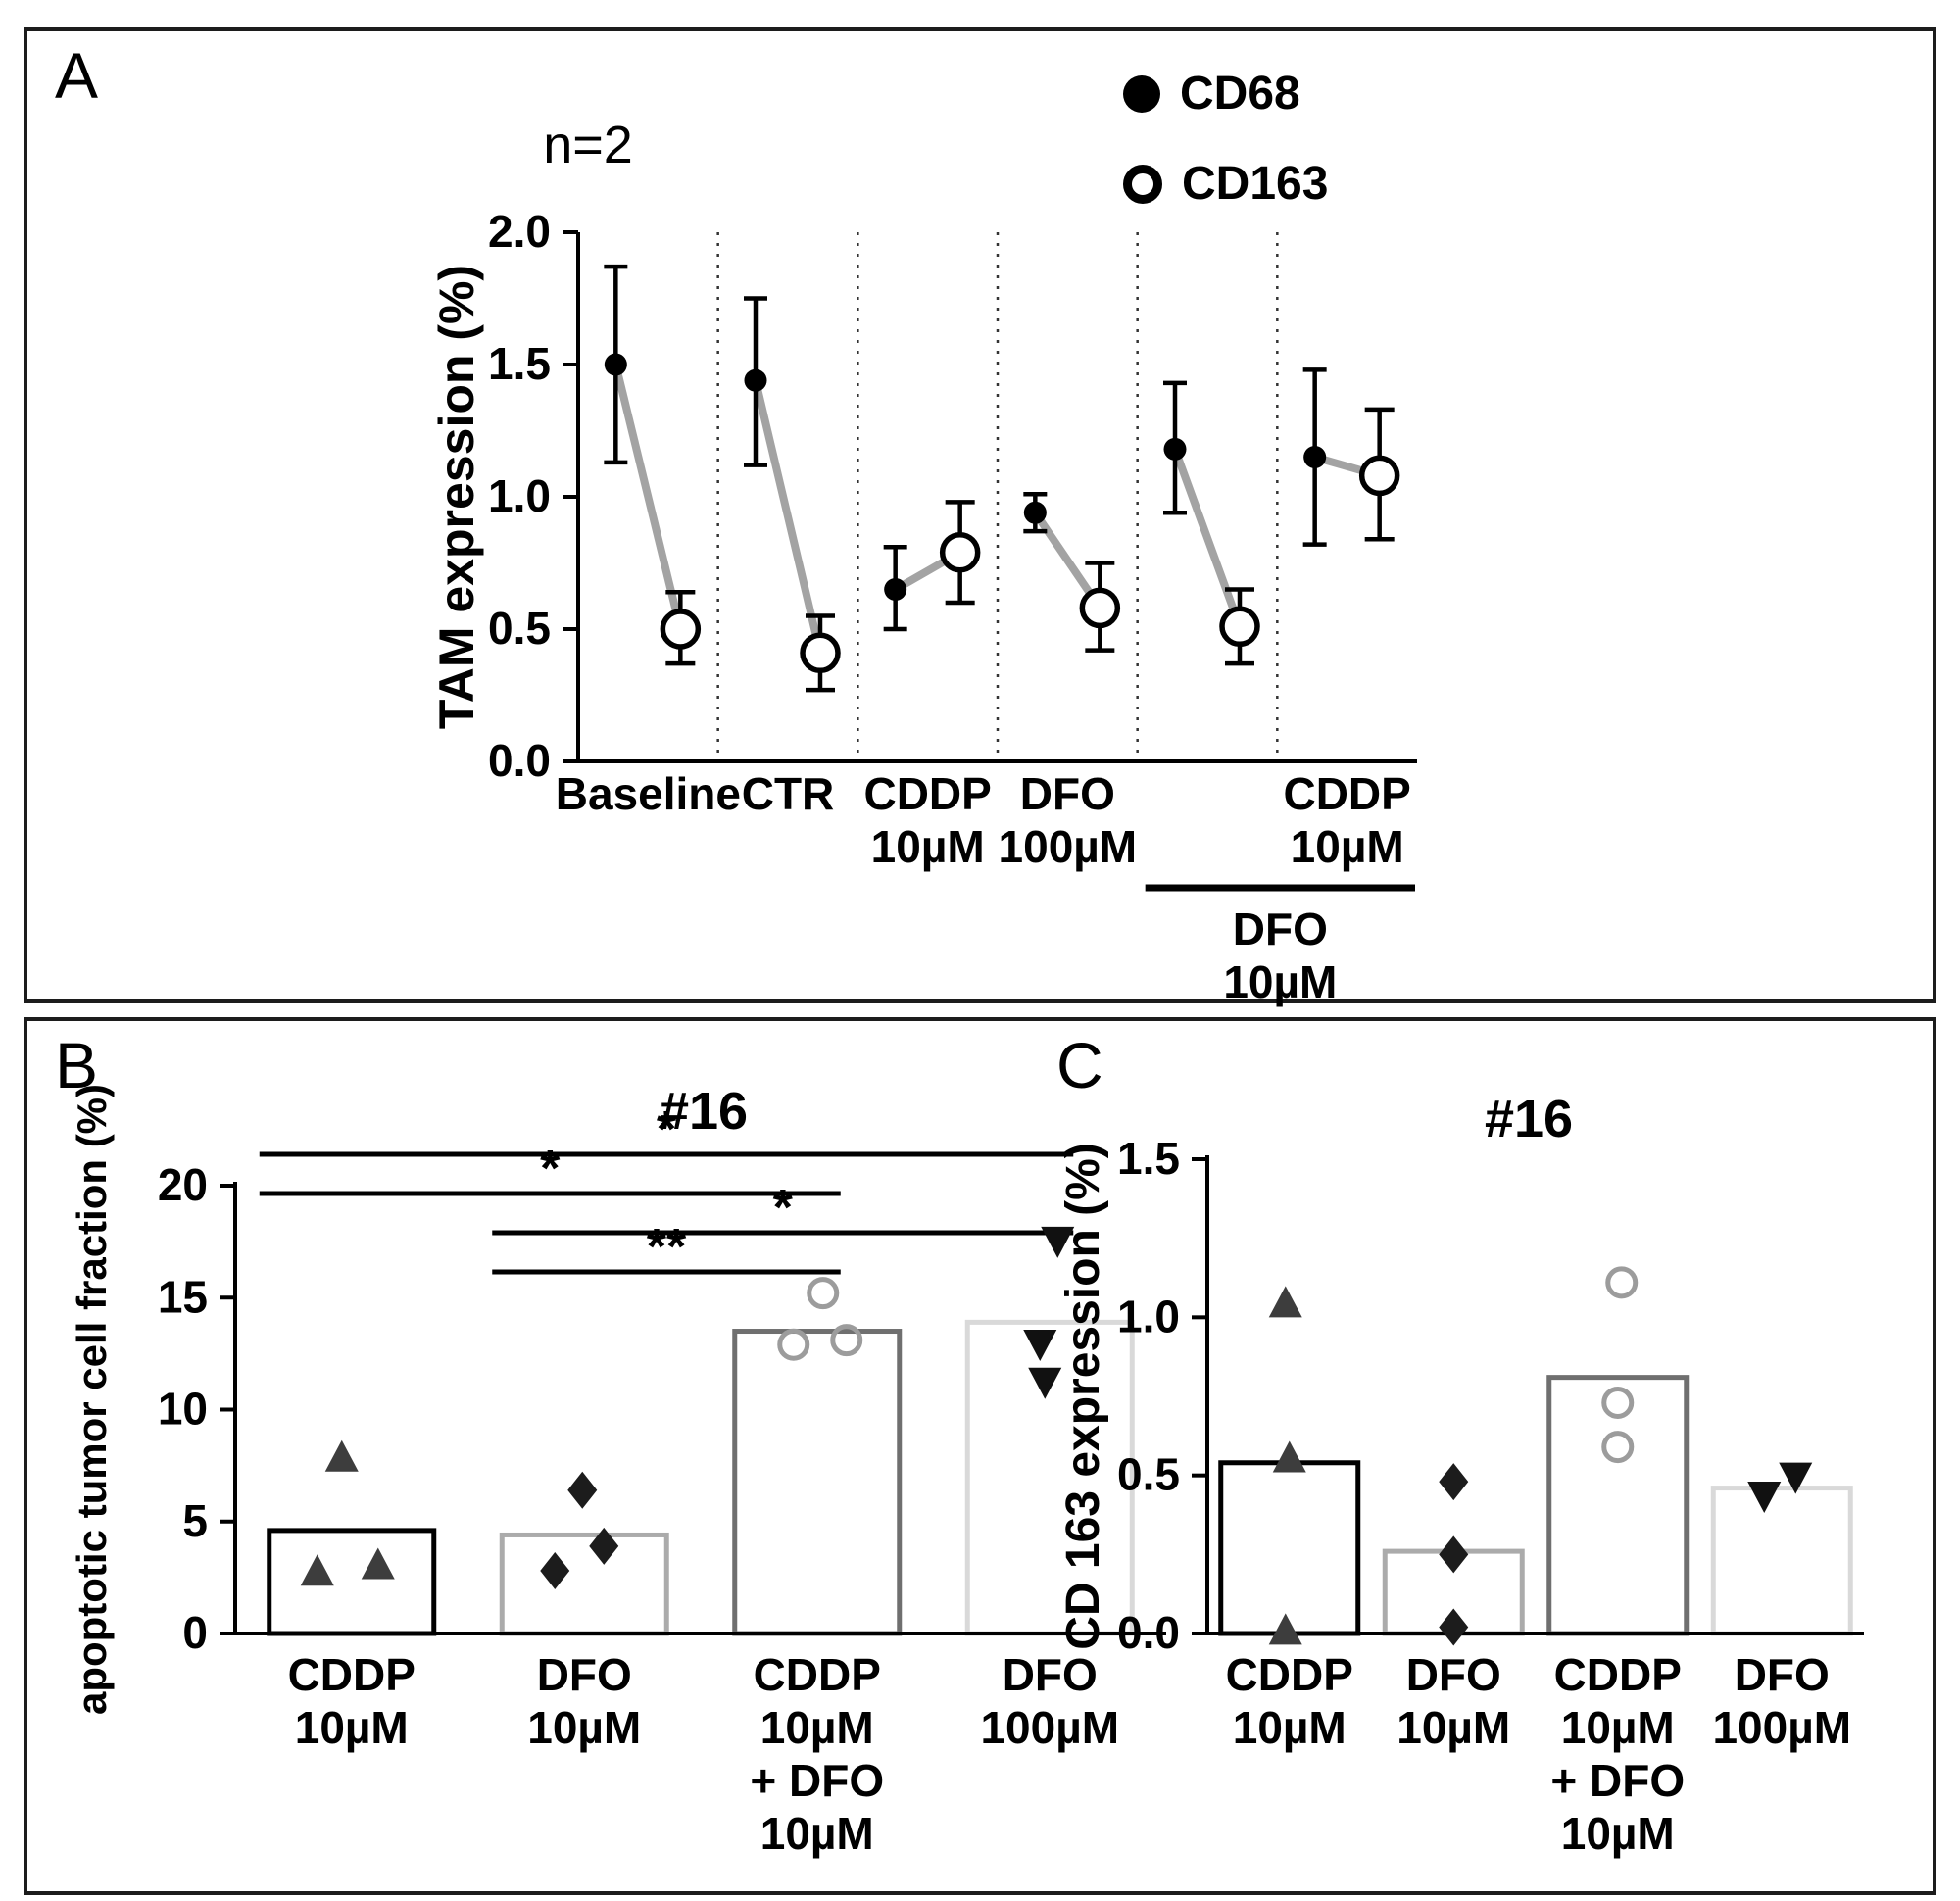  What do you see at coordinates (195, 1632) in the screenshot?
I see `y-tick-label: 0` at bounding box center [195, 1632].